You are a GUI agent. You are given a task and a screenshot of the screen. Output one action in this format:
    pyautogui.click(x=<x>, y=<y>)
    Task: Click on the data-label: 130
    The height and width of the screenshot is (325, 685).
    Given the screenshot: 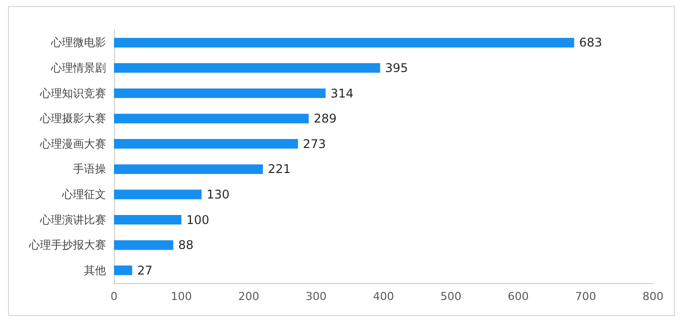 What is the action you would take?
    pyautogui.click(x=218, y=194)
    